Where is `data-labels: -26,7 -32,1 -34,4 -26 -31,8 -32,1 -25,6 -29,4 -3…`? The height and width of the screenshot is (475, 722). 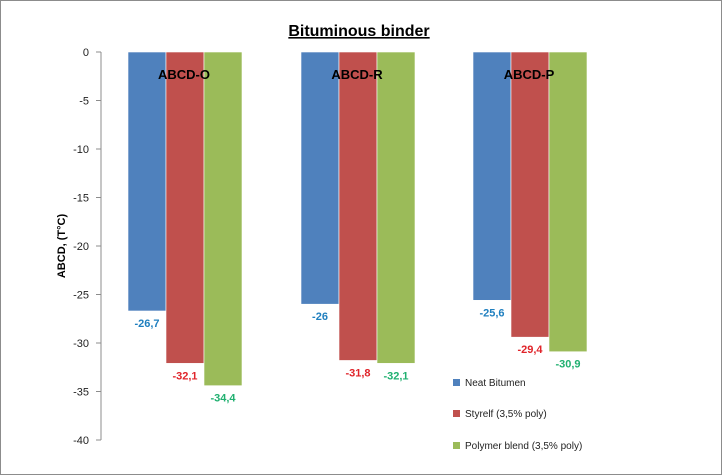 data-labels: -26,7 -32,1 -34,4 -26 -31,8 -32,1 -25,6 -29,4 -3… is located at coordinates (357, 355).